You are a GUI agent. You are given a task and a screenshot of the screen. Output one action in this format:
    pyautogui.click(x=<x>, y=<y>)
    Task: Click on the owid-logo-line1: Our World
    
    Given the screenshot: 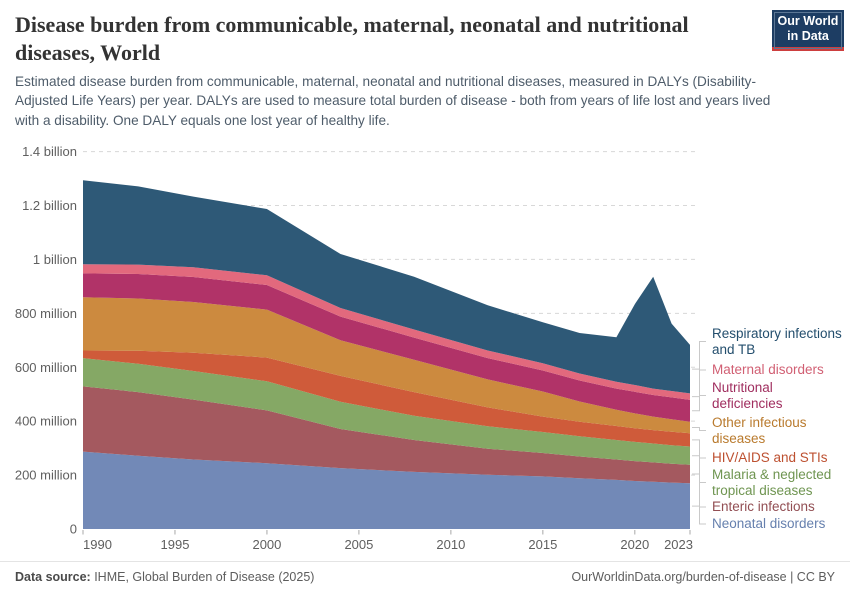 What is the action you would take?
    pyautogui.click(x=808, y=20)
    